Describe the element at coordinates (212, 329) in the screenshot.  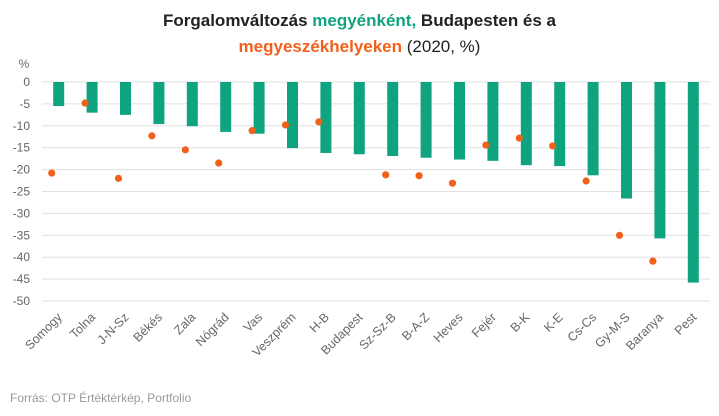
I see `x-tick-label: Nógrád` at that location.